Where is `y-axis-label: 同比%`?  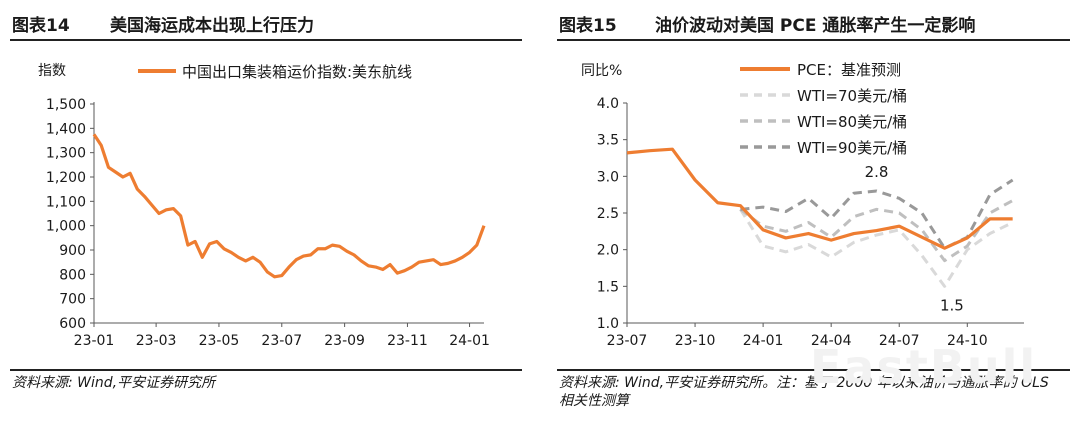 y-axis-label: 同比% is located at coordinates (601, 71).